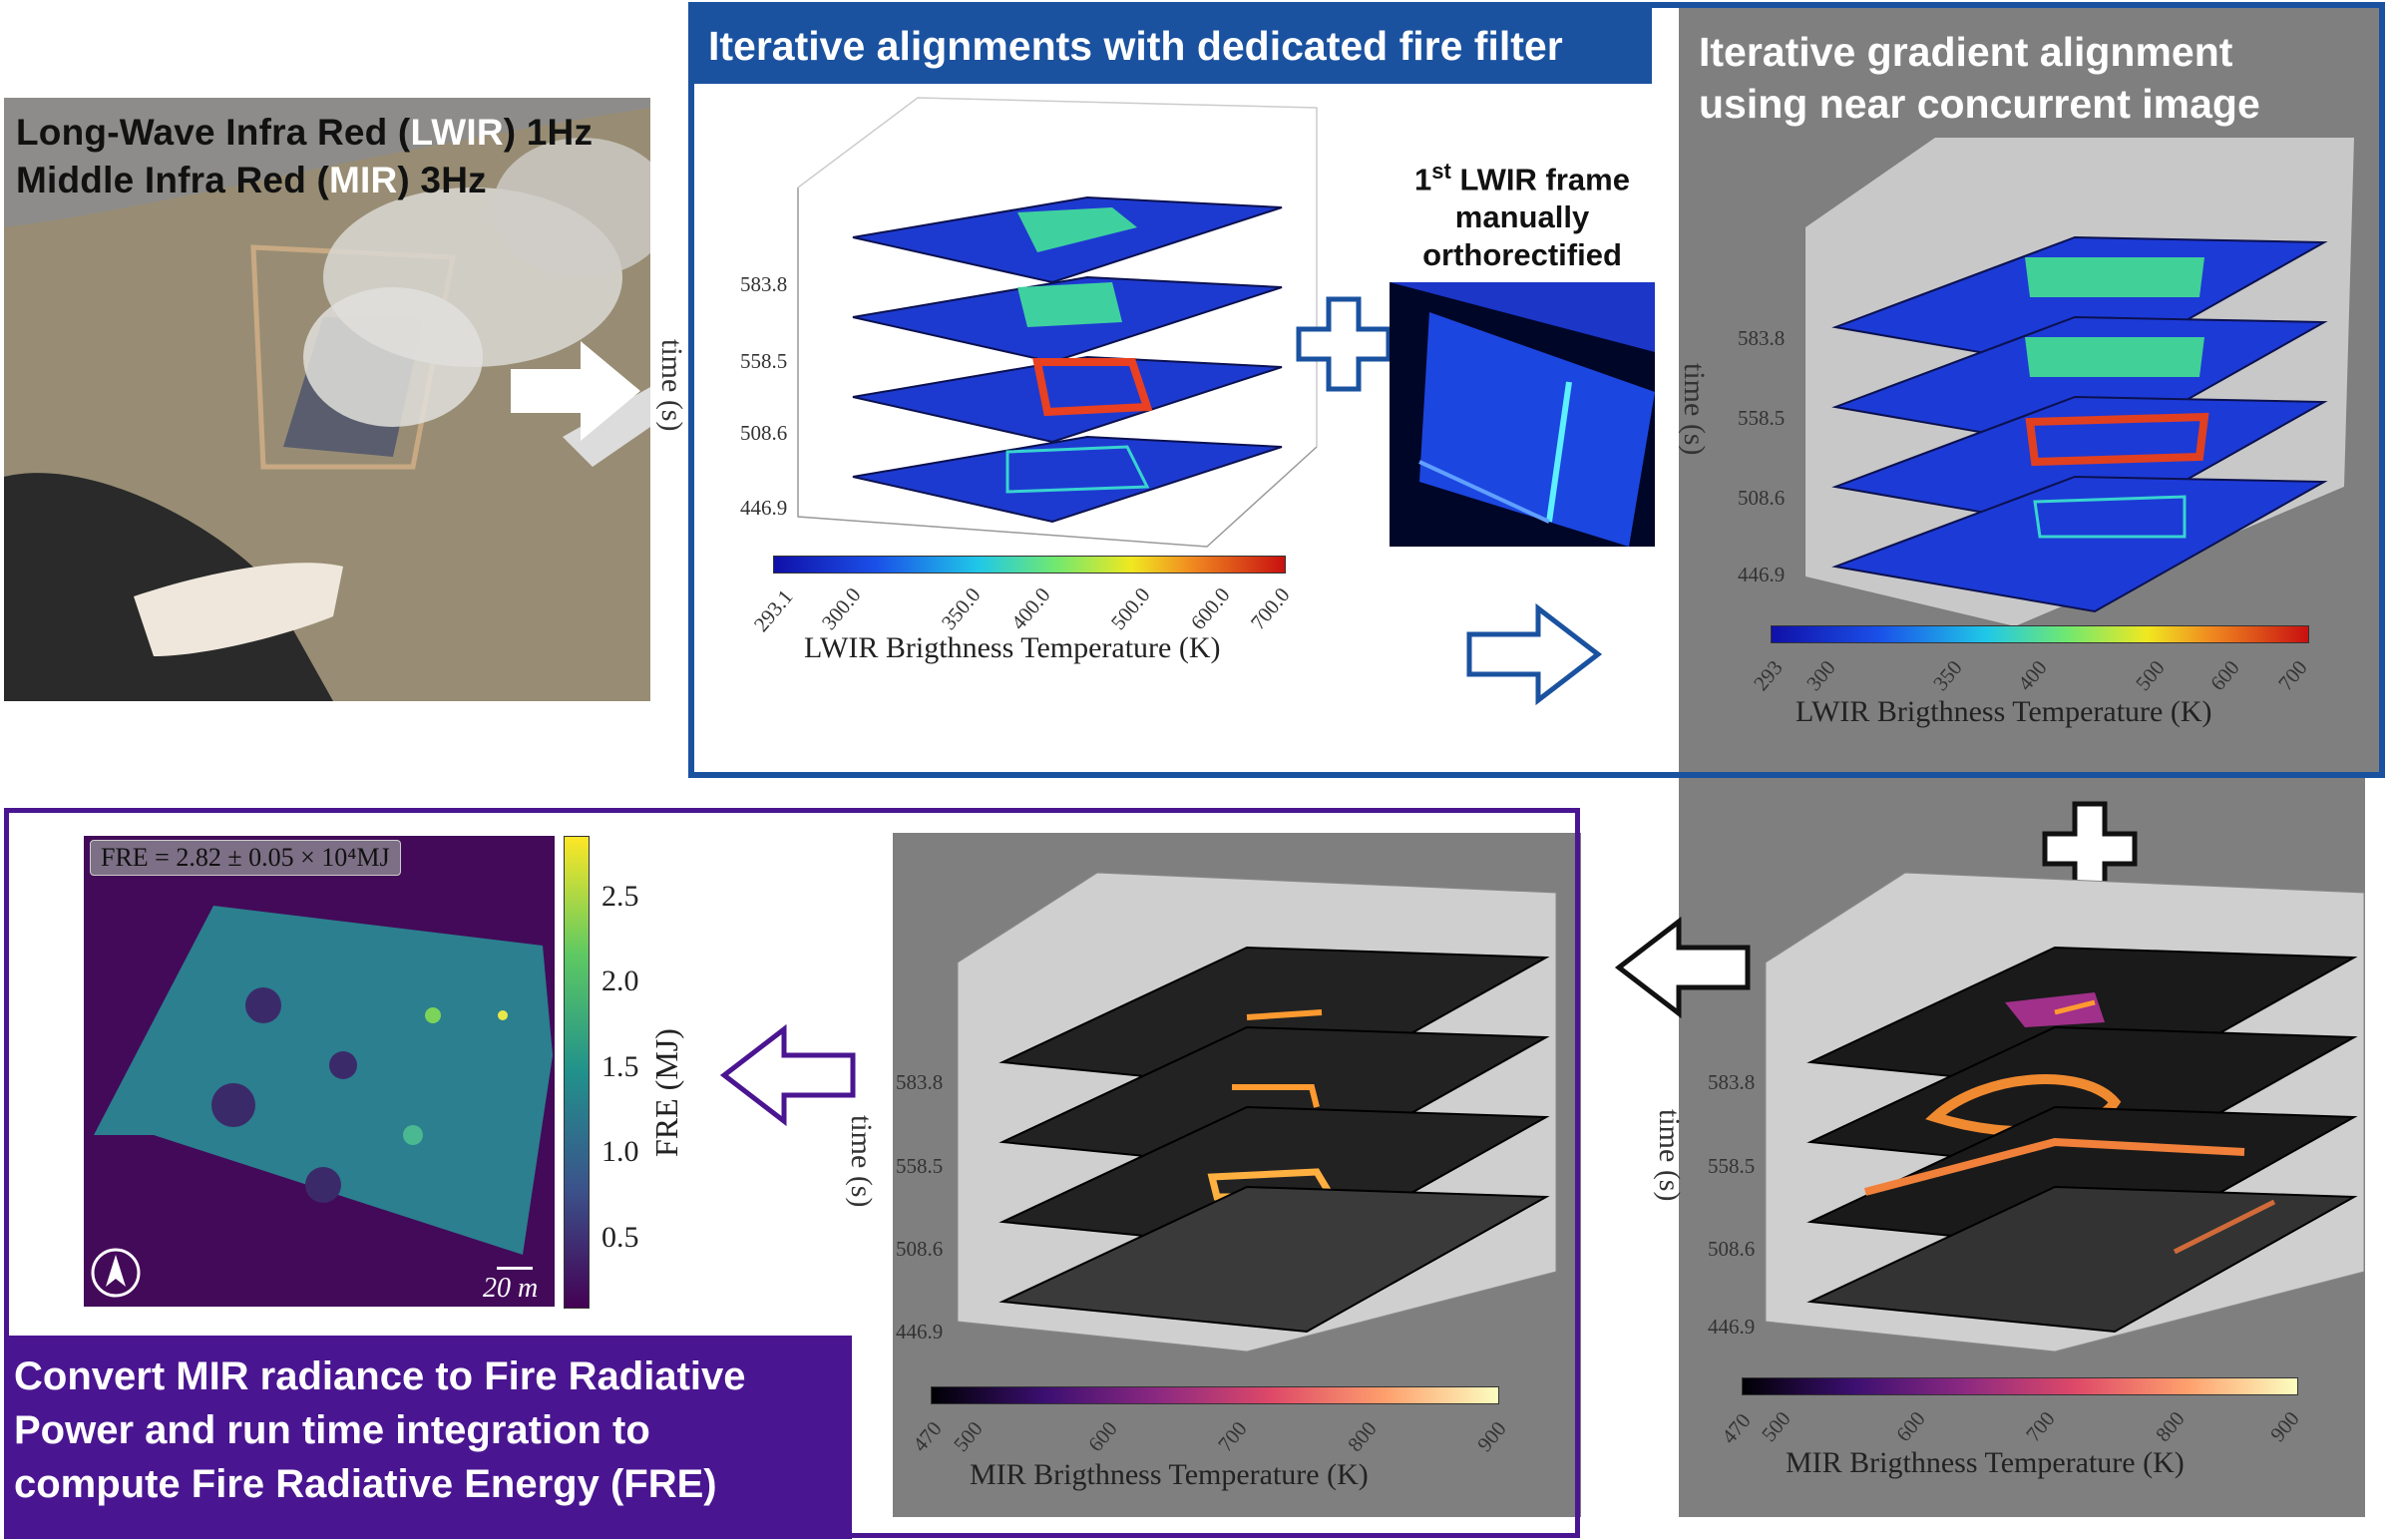  Describe the element at coordinates (1344, 344) in the screenshot. I see `blue-plus-icon` at that location.